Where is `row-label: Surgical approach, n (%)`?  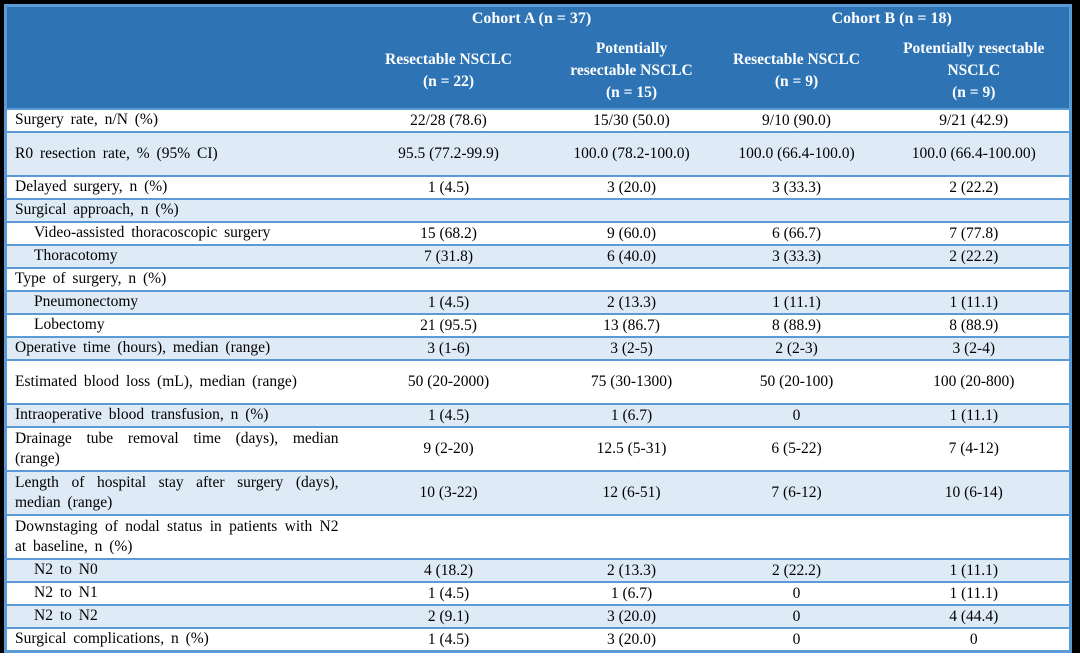
row-label: Surgical approach, n (%) is located at coordinates (177, 210).